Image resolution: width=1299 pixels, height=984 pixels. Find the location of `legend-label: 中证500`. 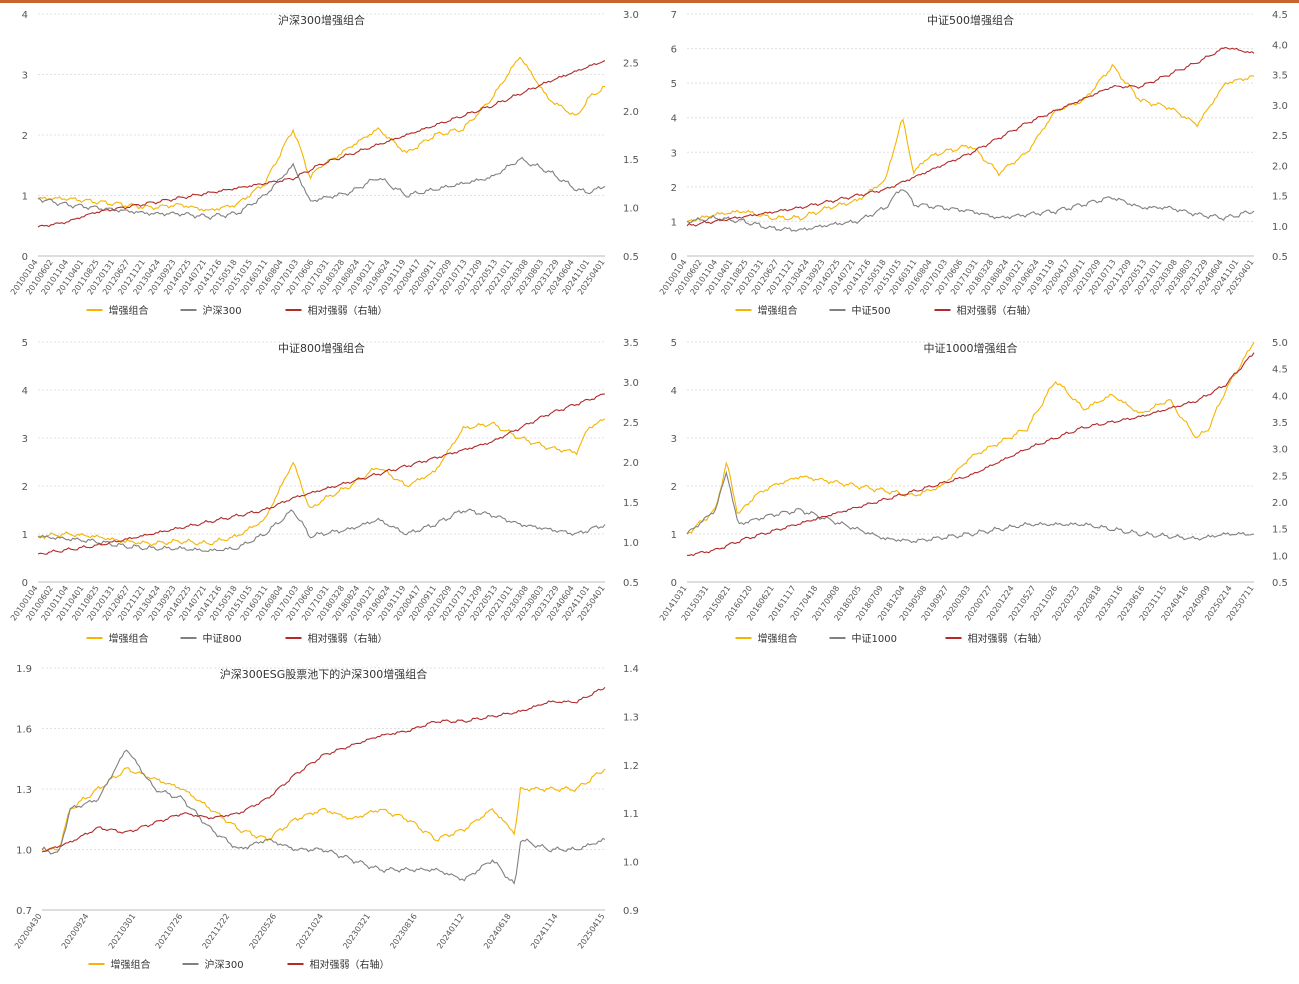

legend-label: 中证500 is located at coordinates (871, 310).